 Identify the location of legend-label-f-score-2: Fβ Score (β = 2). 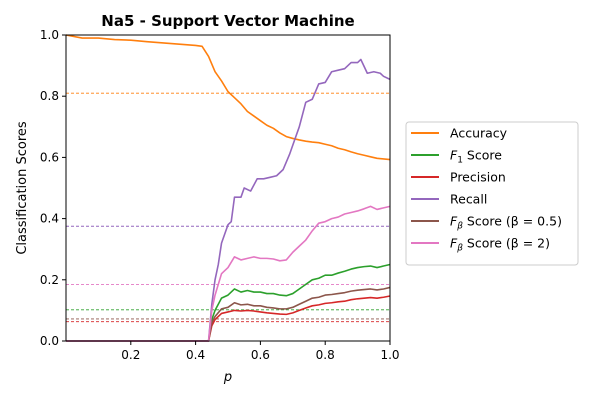
(500, 245).